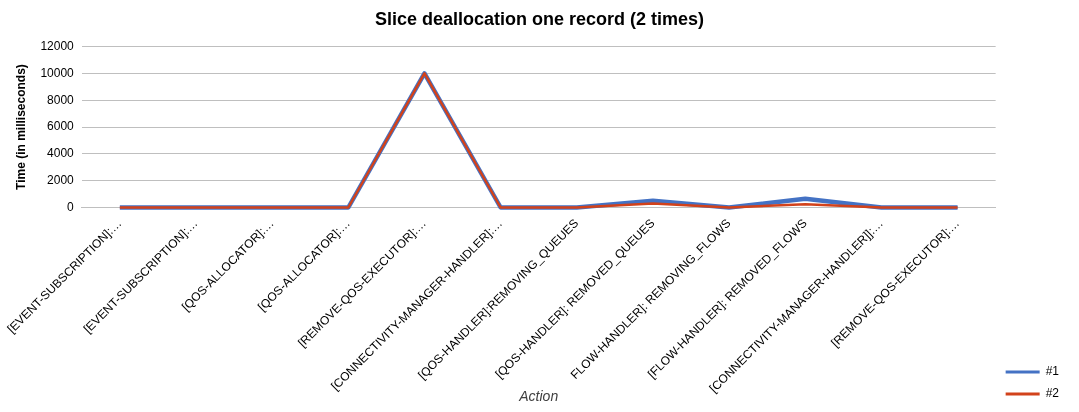 This screenshot has height=412, width=1079. I want to click on y-tick-label: 12000, so click(57, 45).